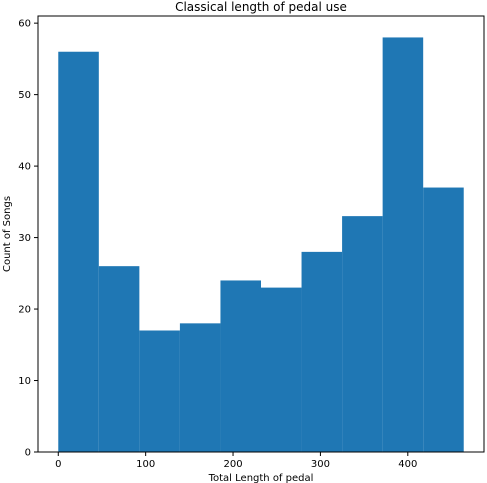 The height and width of the screenshot is (483, 487). I want to click on y-axis-ticks: 0 10 20 30 40 50 60, so click(28, 239).